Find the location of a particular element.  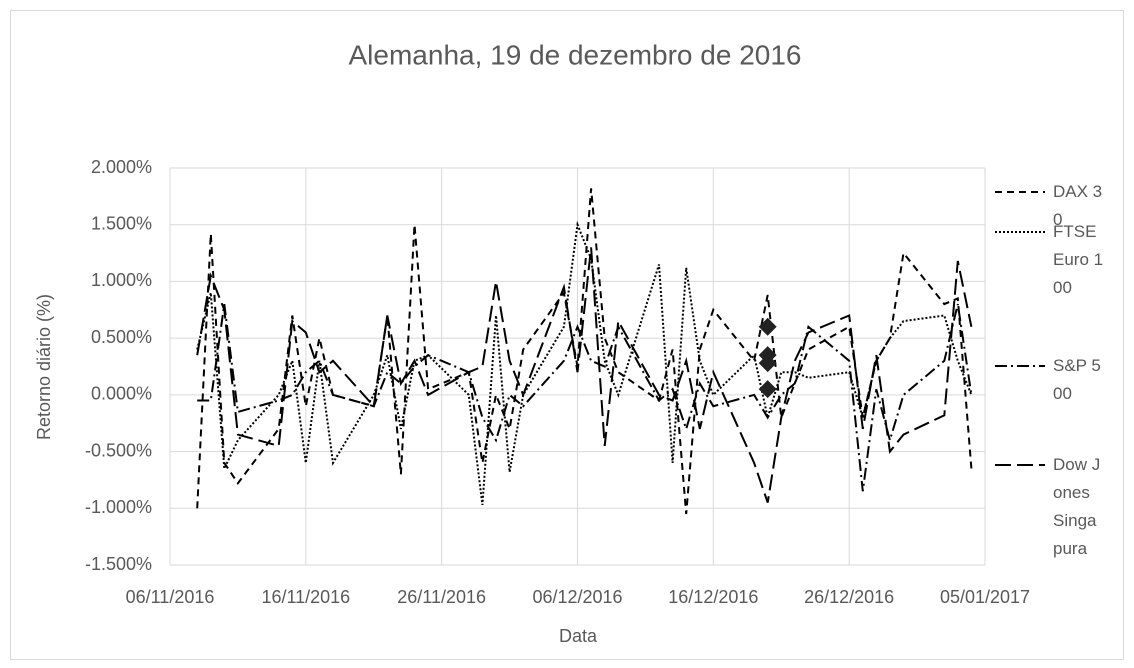

legend-label: Dow Jones Singapura is located at coordinates (1077, 506).